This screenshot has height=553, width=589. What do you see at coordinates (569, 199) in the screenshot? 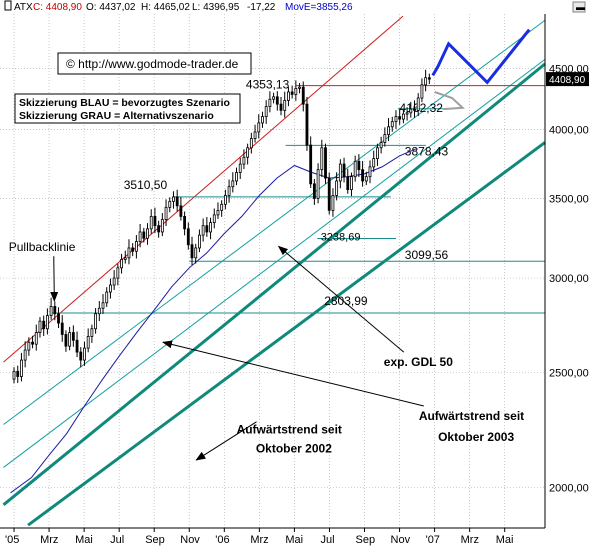
I see `y-tick-label: 3500,00` at bounding box center [569, 199].